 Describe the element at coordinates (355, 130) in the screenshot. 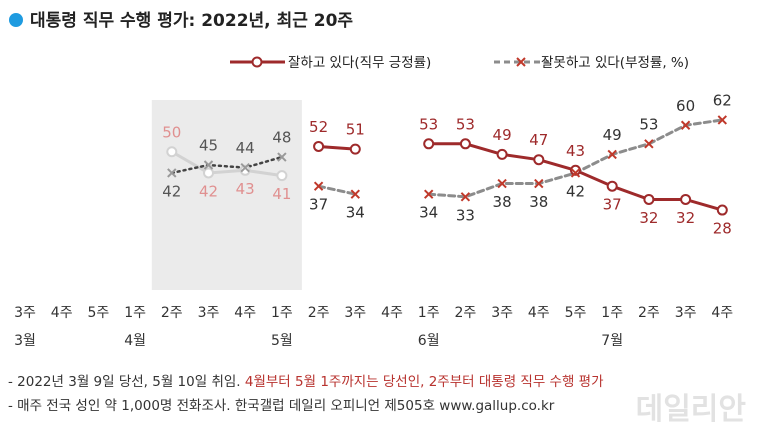

I see `data-label: 51` at that location.